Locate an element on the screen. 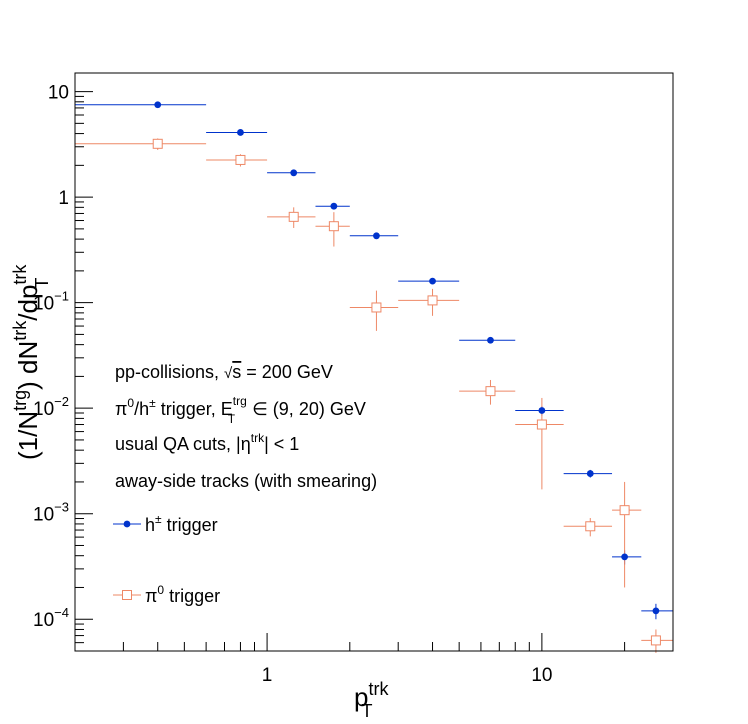  legend-entry-pi0-trigger: π0 trigger is located at coordinates (166, 594).